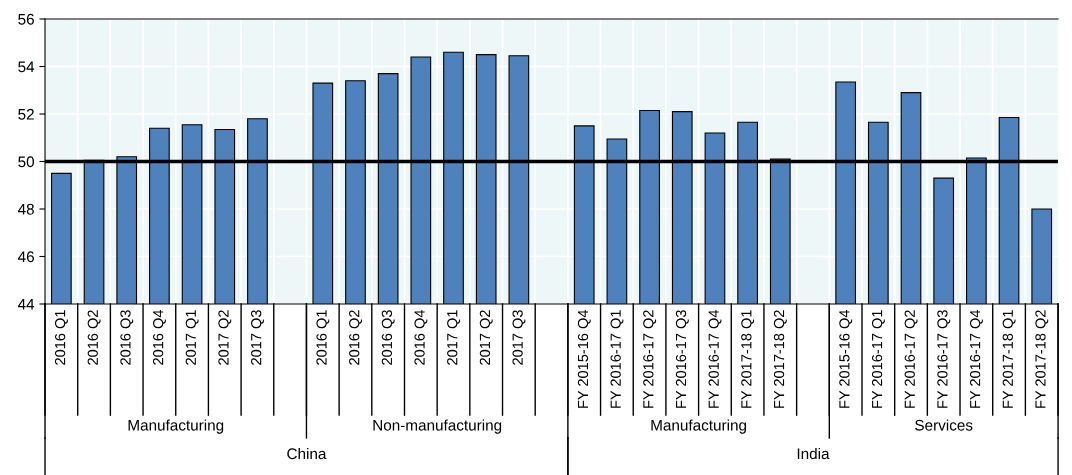 Image resolution: width=1072 pixels, height=475 pixels. Describe the element at coordinates (813, 453) in the screenshot. I see `text: India` at that location.